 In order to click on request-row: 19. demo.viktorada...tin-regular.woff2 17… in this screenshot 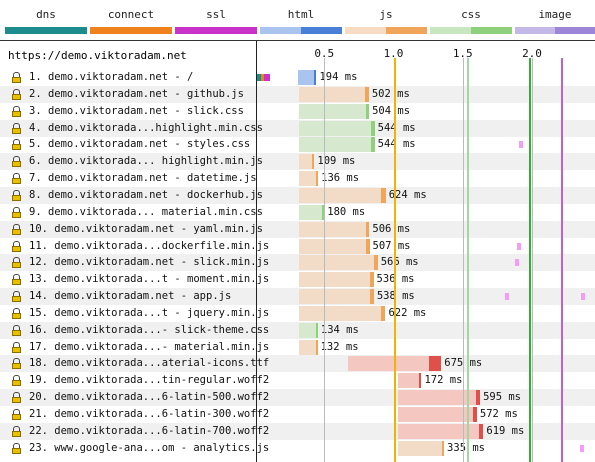, I will do `click(297, 380)`.